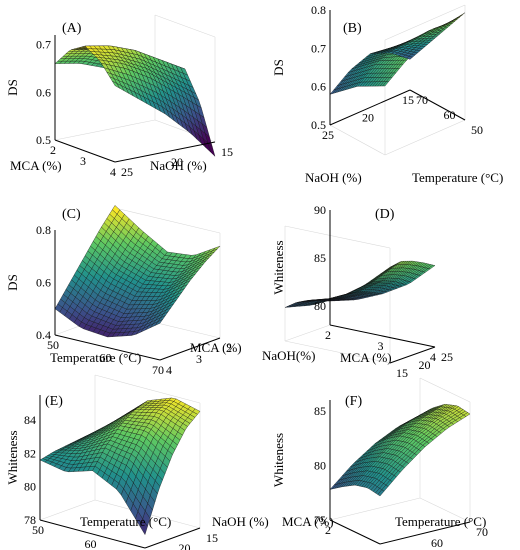  What do you see at coordinates (30, 453) in the screenshot?
I see `z-tick-label: 82` at bounding box center [30, 453].